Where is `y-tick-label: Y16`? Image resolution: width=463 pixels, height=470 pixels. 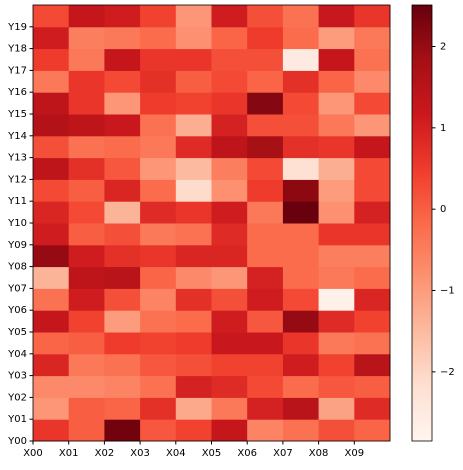
y-tick-label: Y16 is located at coordinates (17, 92).